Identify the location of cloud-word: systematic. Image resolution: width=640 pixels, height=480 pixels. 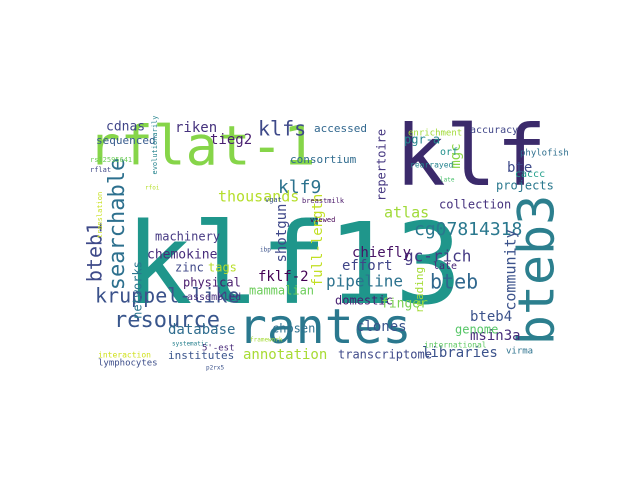
(190, 344).